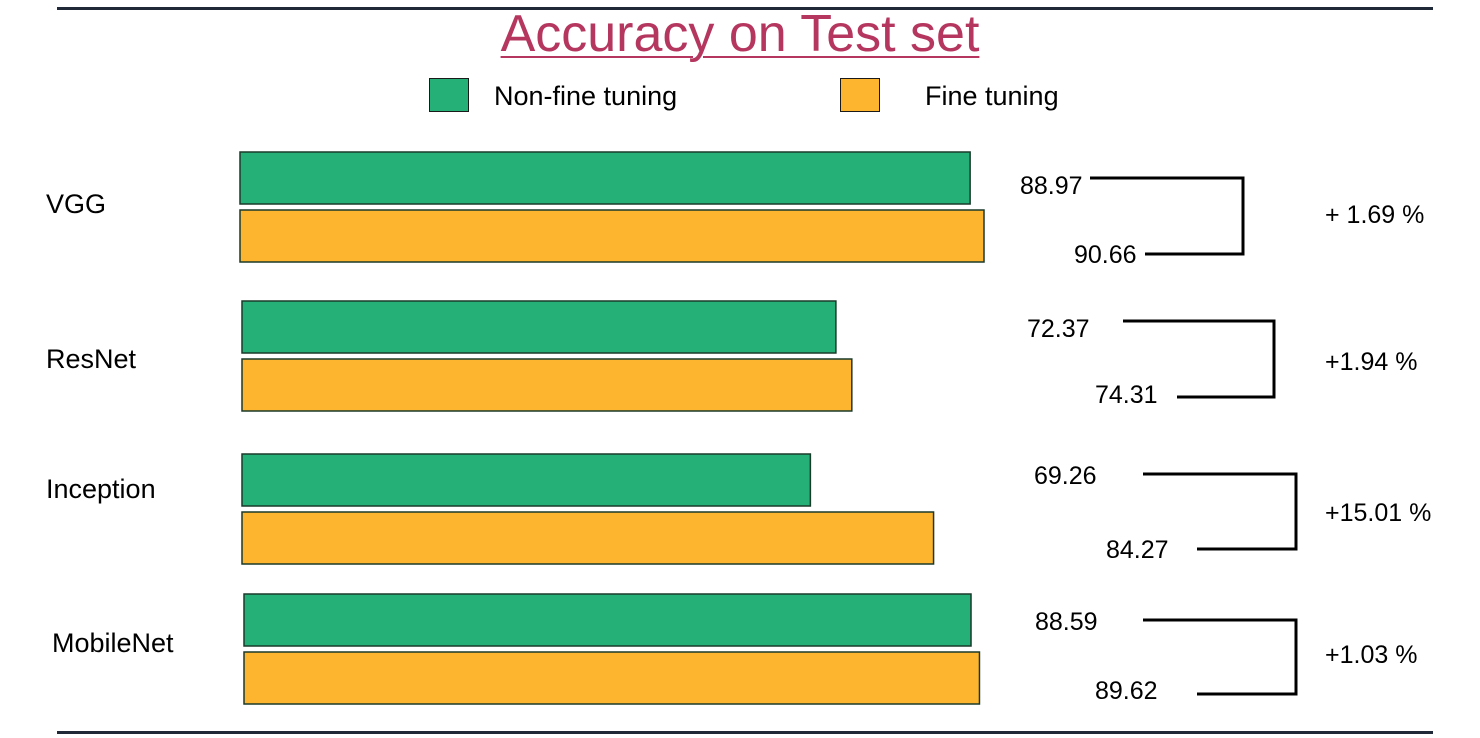 Image resolution: width=1480 pixels, height=738 pixels. I want to click on difference-bracket-inception, so click(1220, 511).